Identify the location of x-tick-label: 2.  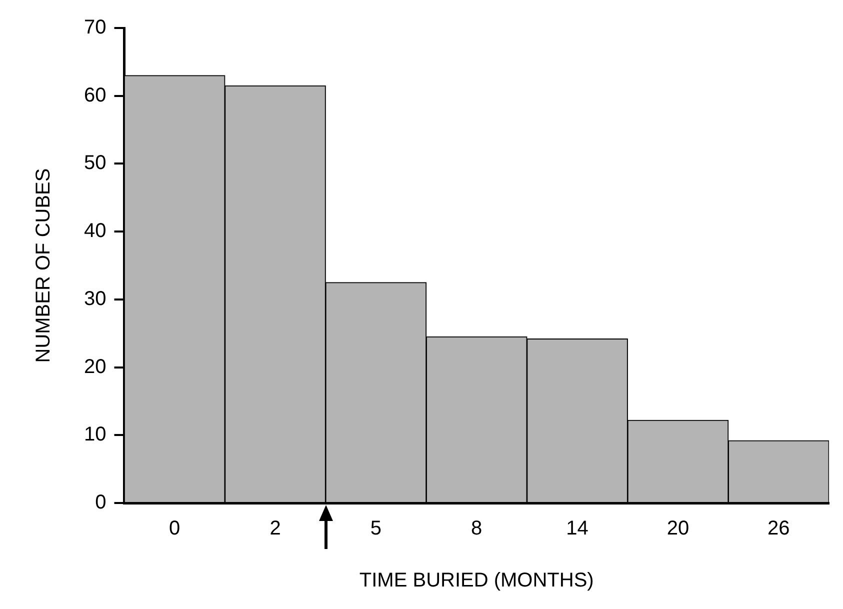
(275, 529).